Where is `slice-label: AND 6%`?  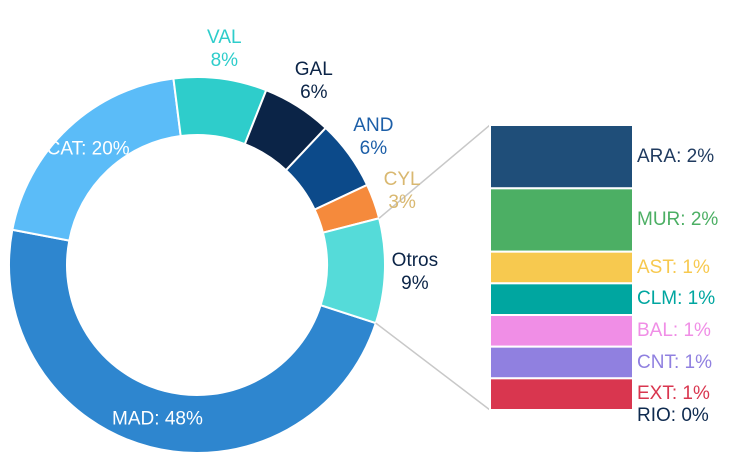 slice-label: AND 6% is located at coordinates (373, 136).